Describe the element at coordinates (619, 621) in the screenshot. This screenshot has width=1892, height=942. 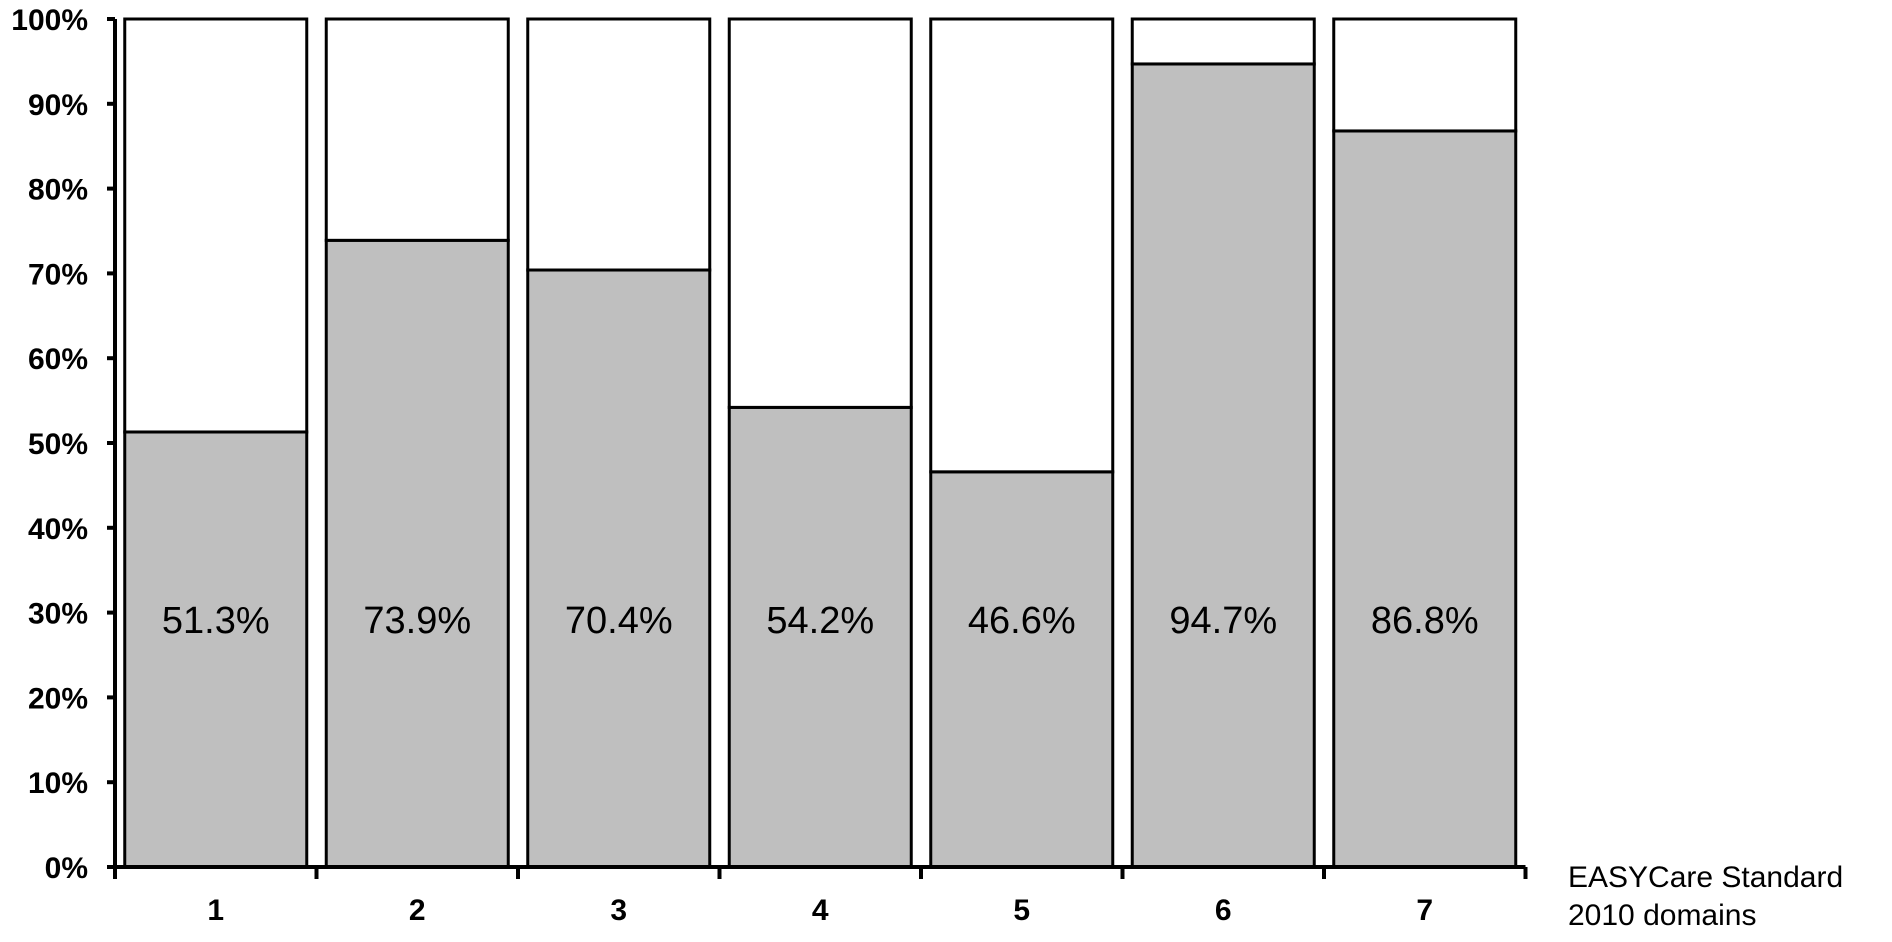
I see `data-label-3: 70.4%` at that location.